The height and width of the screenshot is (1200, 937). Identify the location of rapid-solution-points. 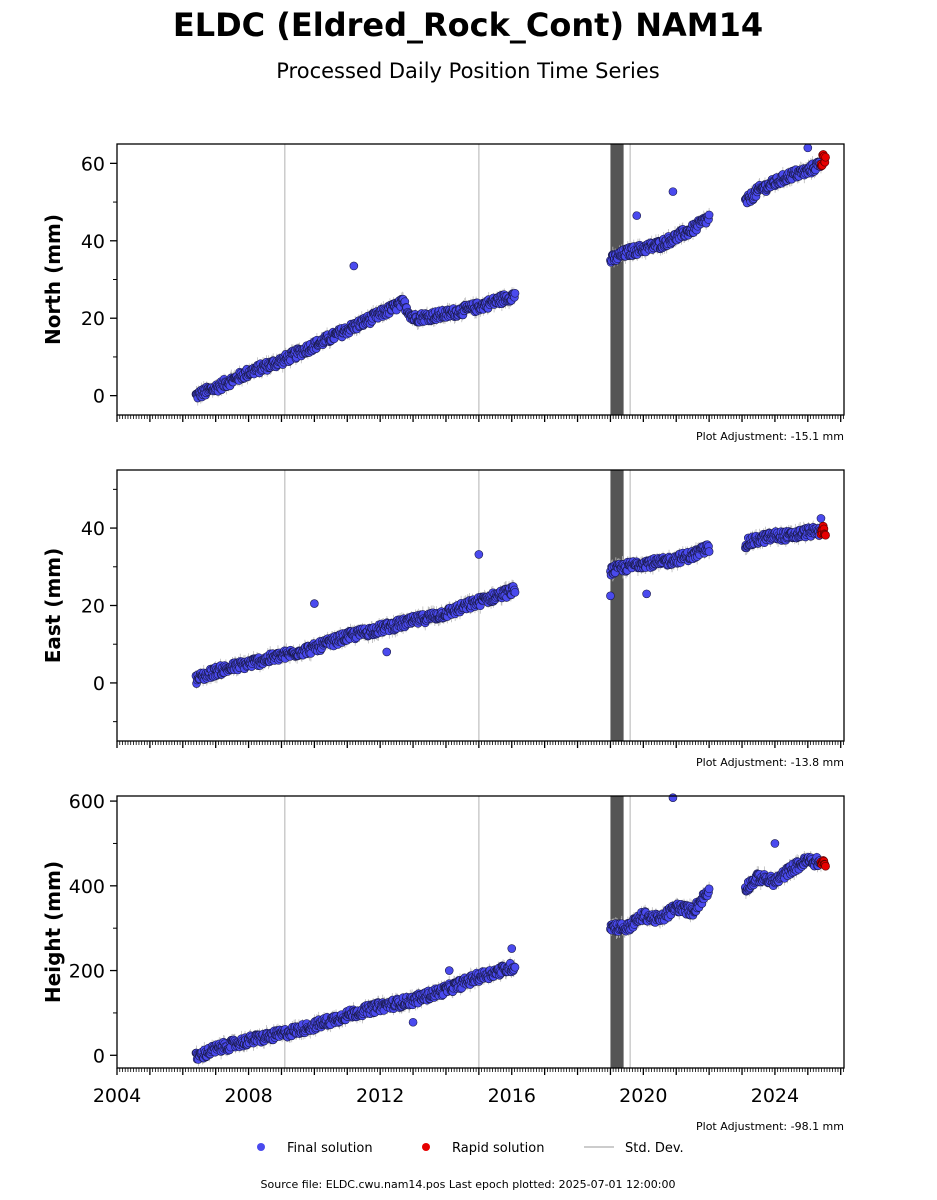
(823, 160).